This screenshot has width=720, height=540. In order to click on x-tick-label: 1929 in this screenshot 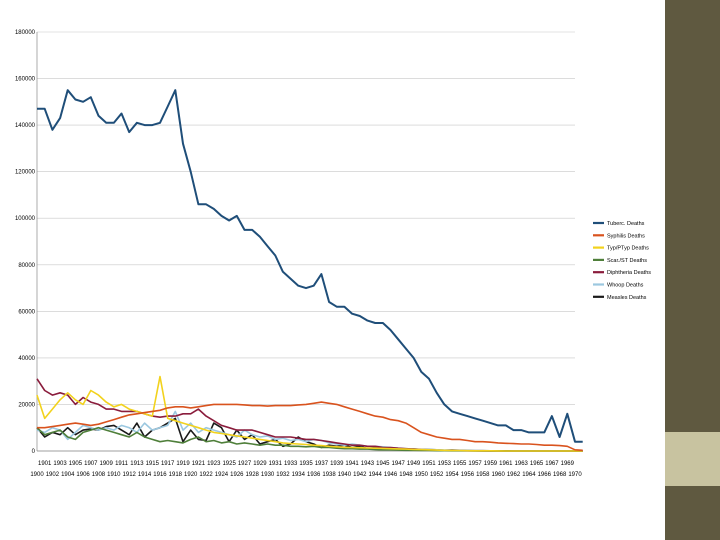, I will do `click(260, 464)`.